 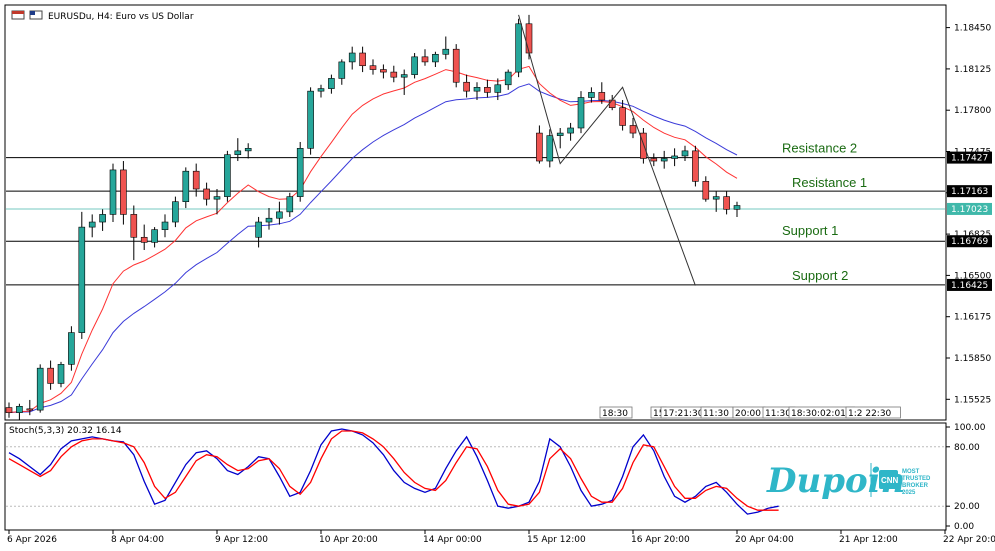 I want to click on time-tick-label-5: 15 Apr 12:00, so click(x=556, y=540).